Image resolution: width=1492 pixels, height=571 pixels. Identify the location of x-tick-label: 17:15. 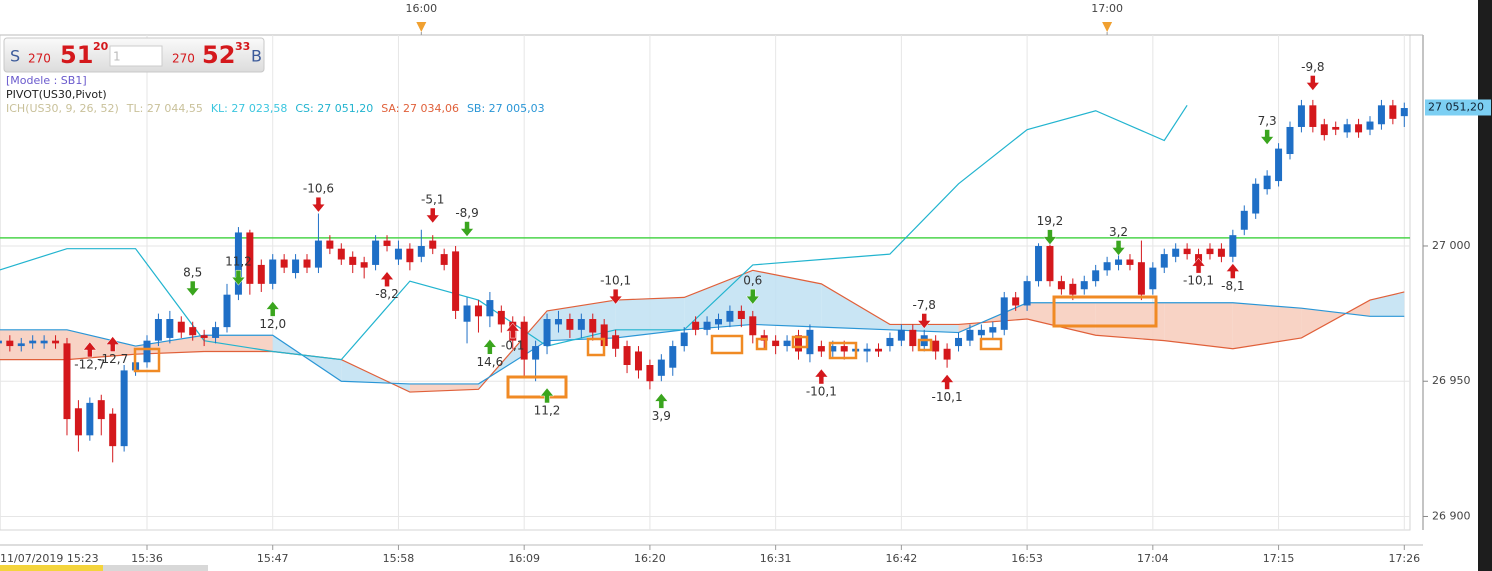
(1279, 558).